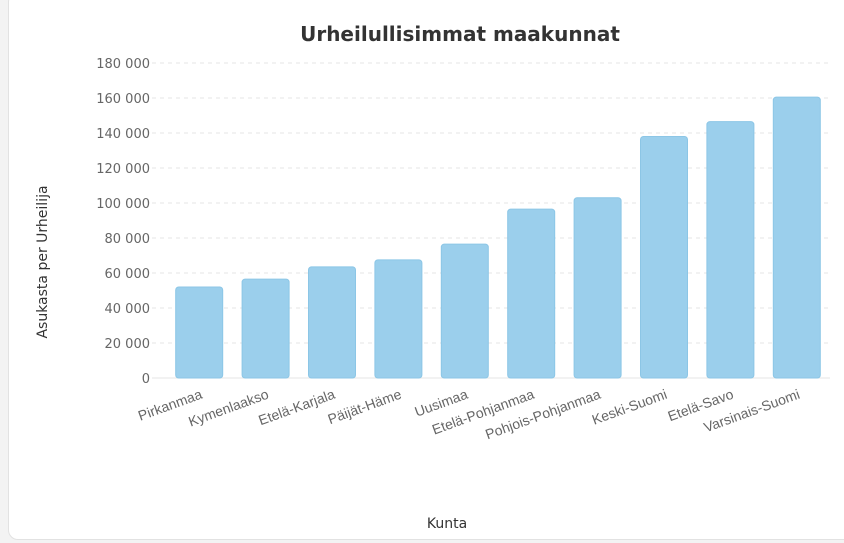  What do you see at coordinates (629, 407) in the screenshot?
I see `x-tick-label: Keski-Suomi` at bounding box center [629, 407].